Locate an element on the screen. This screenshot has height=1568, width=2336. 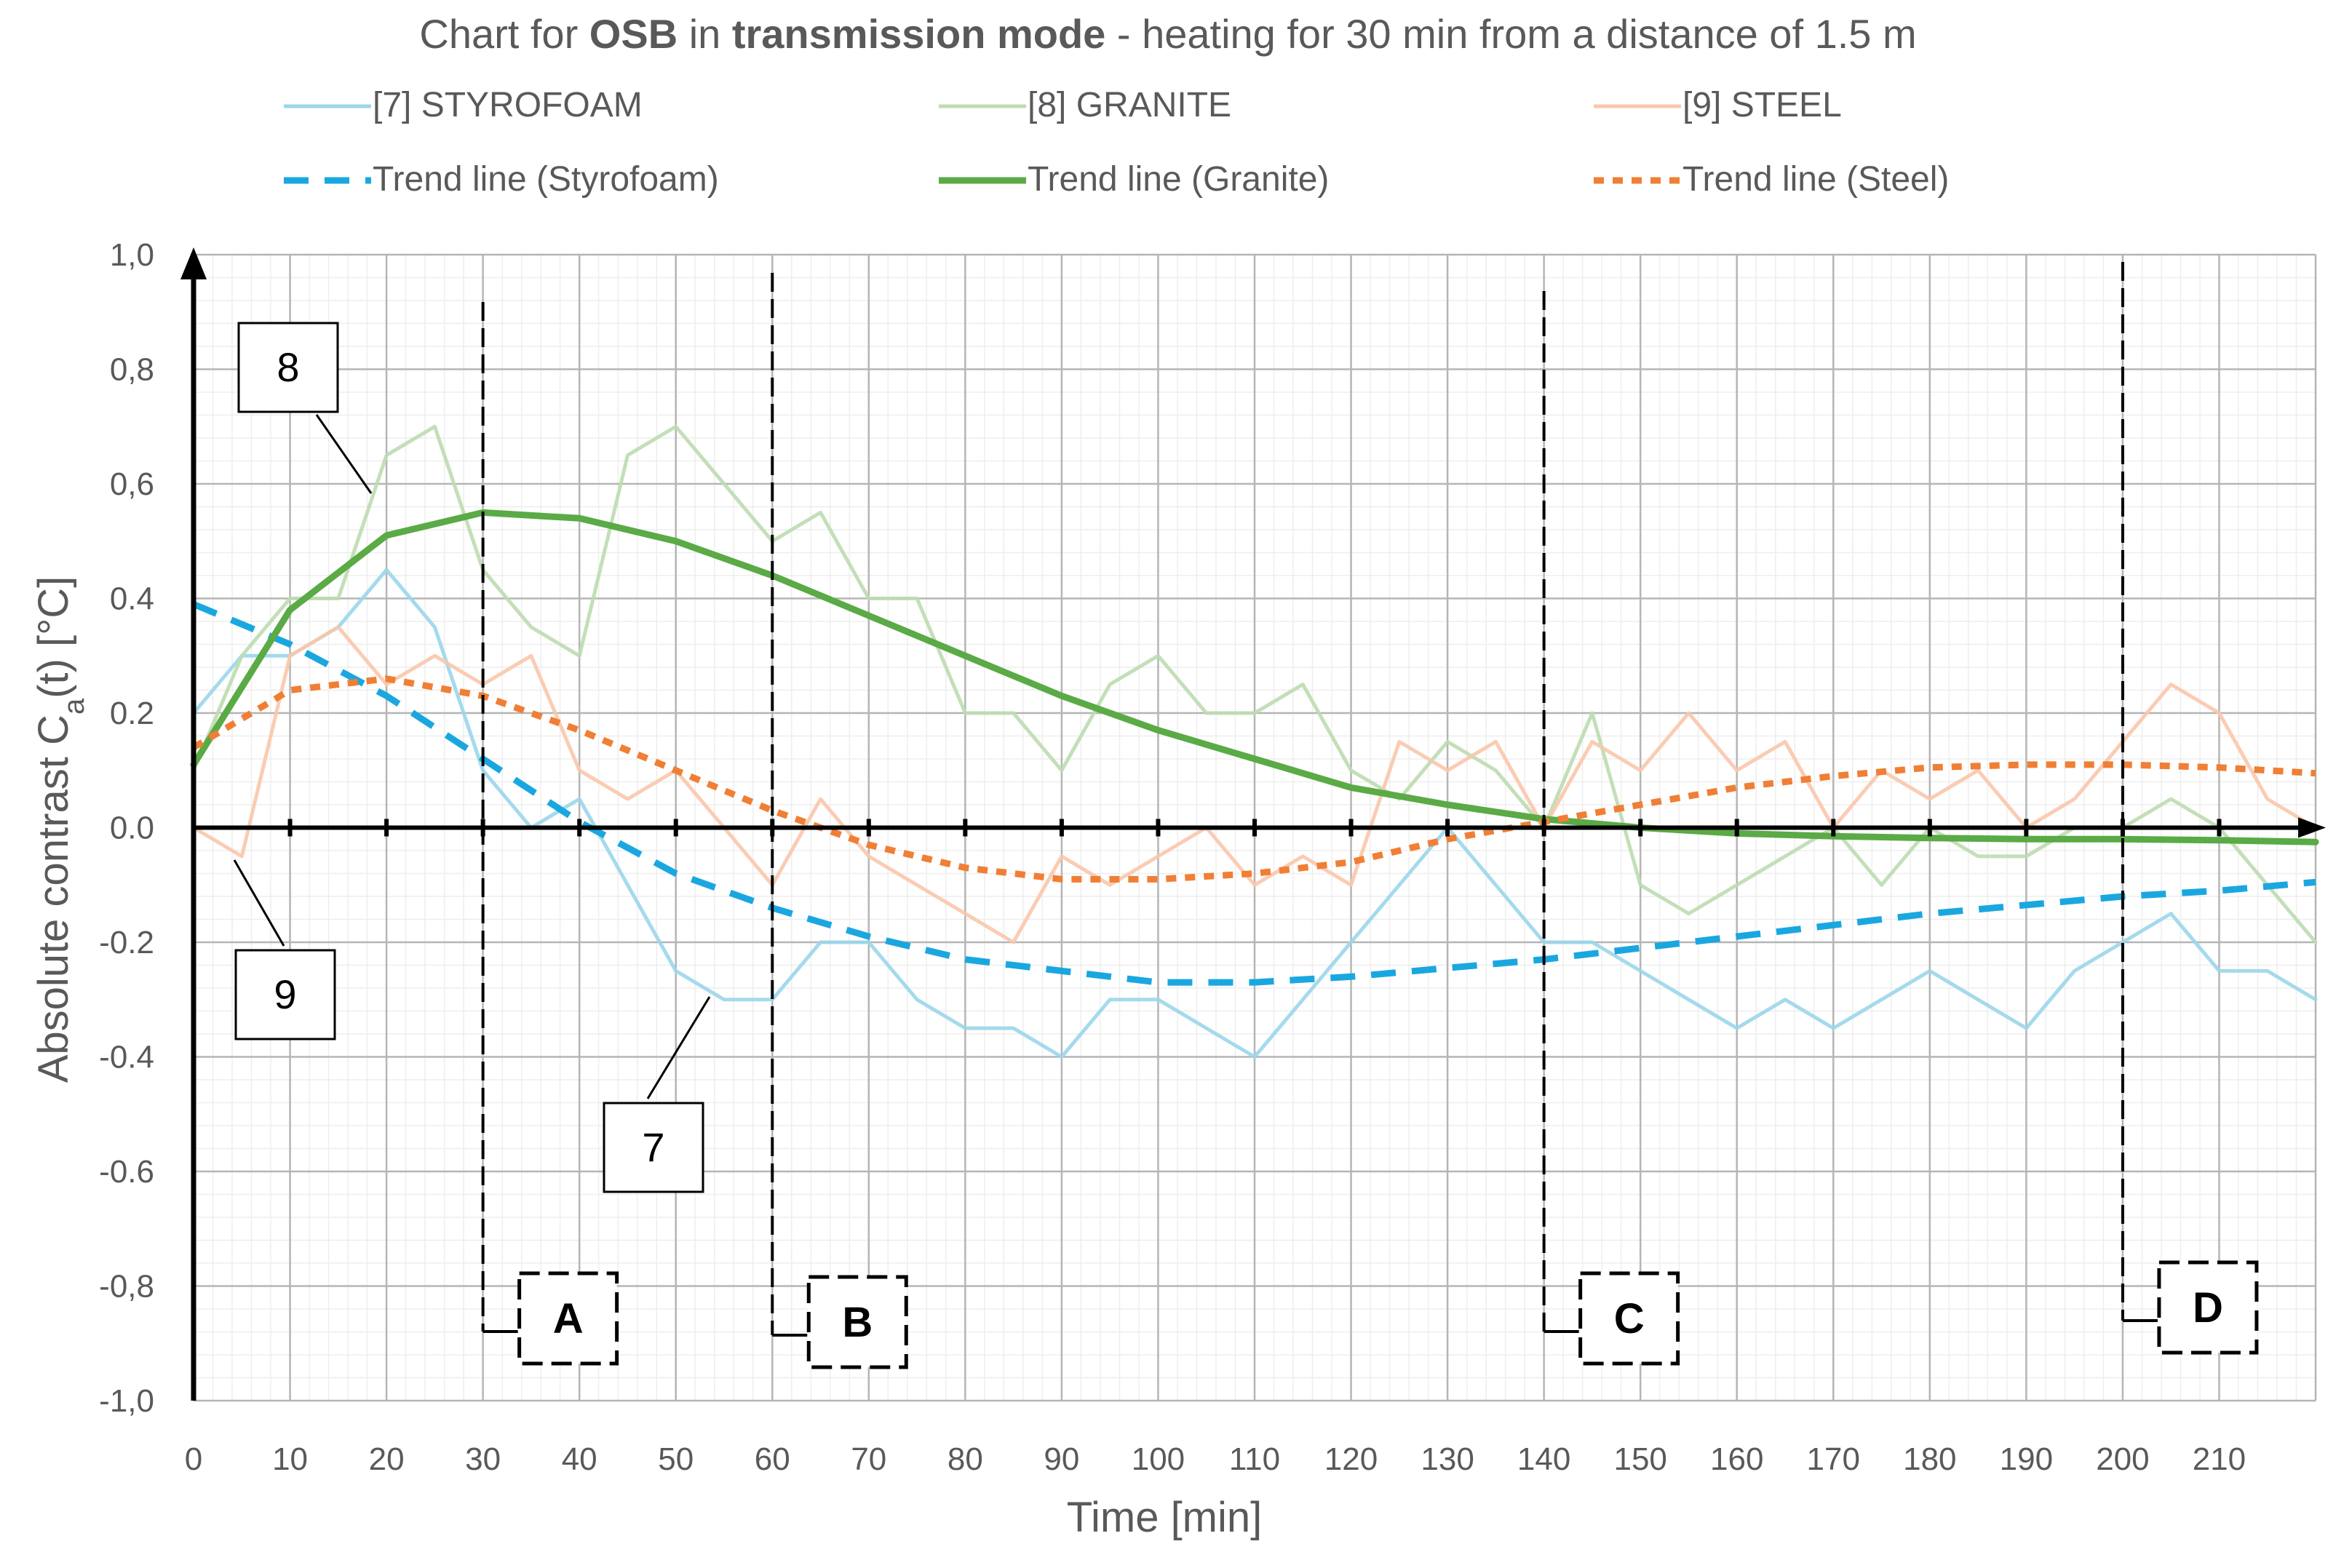
callout-group: 8 9 7 is located at coordinates (472, 757).